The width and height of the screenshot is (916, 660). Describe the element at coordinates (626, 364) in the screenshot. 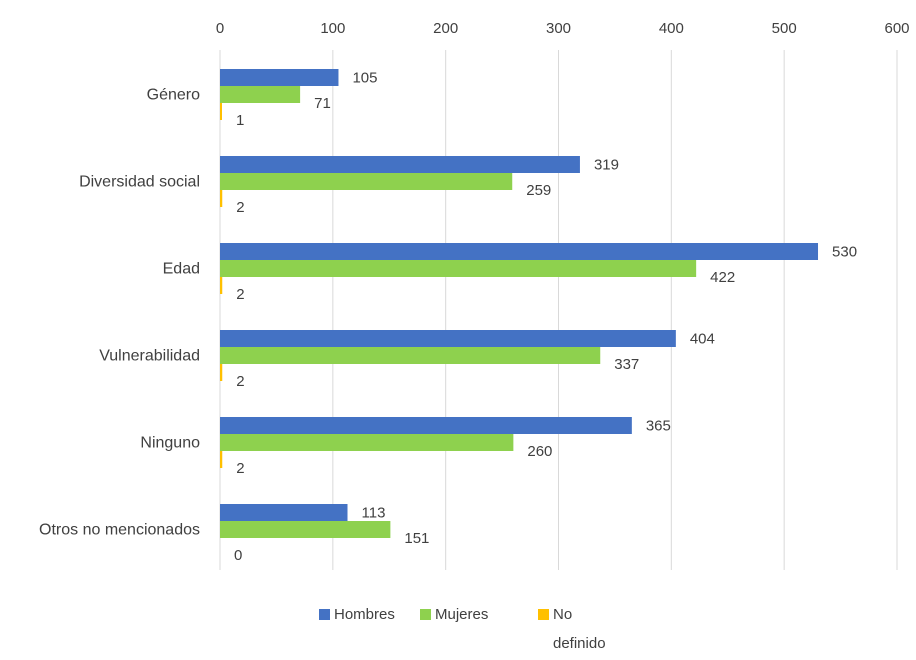

I see `data-label: 337` at that location.